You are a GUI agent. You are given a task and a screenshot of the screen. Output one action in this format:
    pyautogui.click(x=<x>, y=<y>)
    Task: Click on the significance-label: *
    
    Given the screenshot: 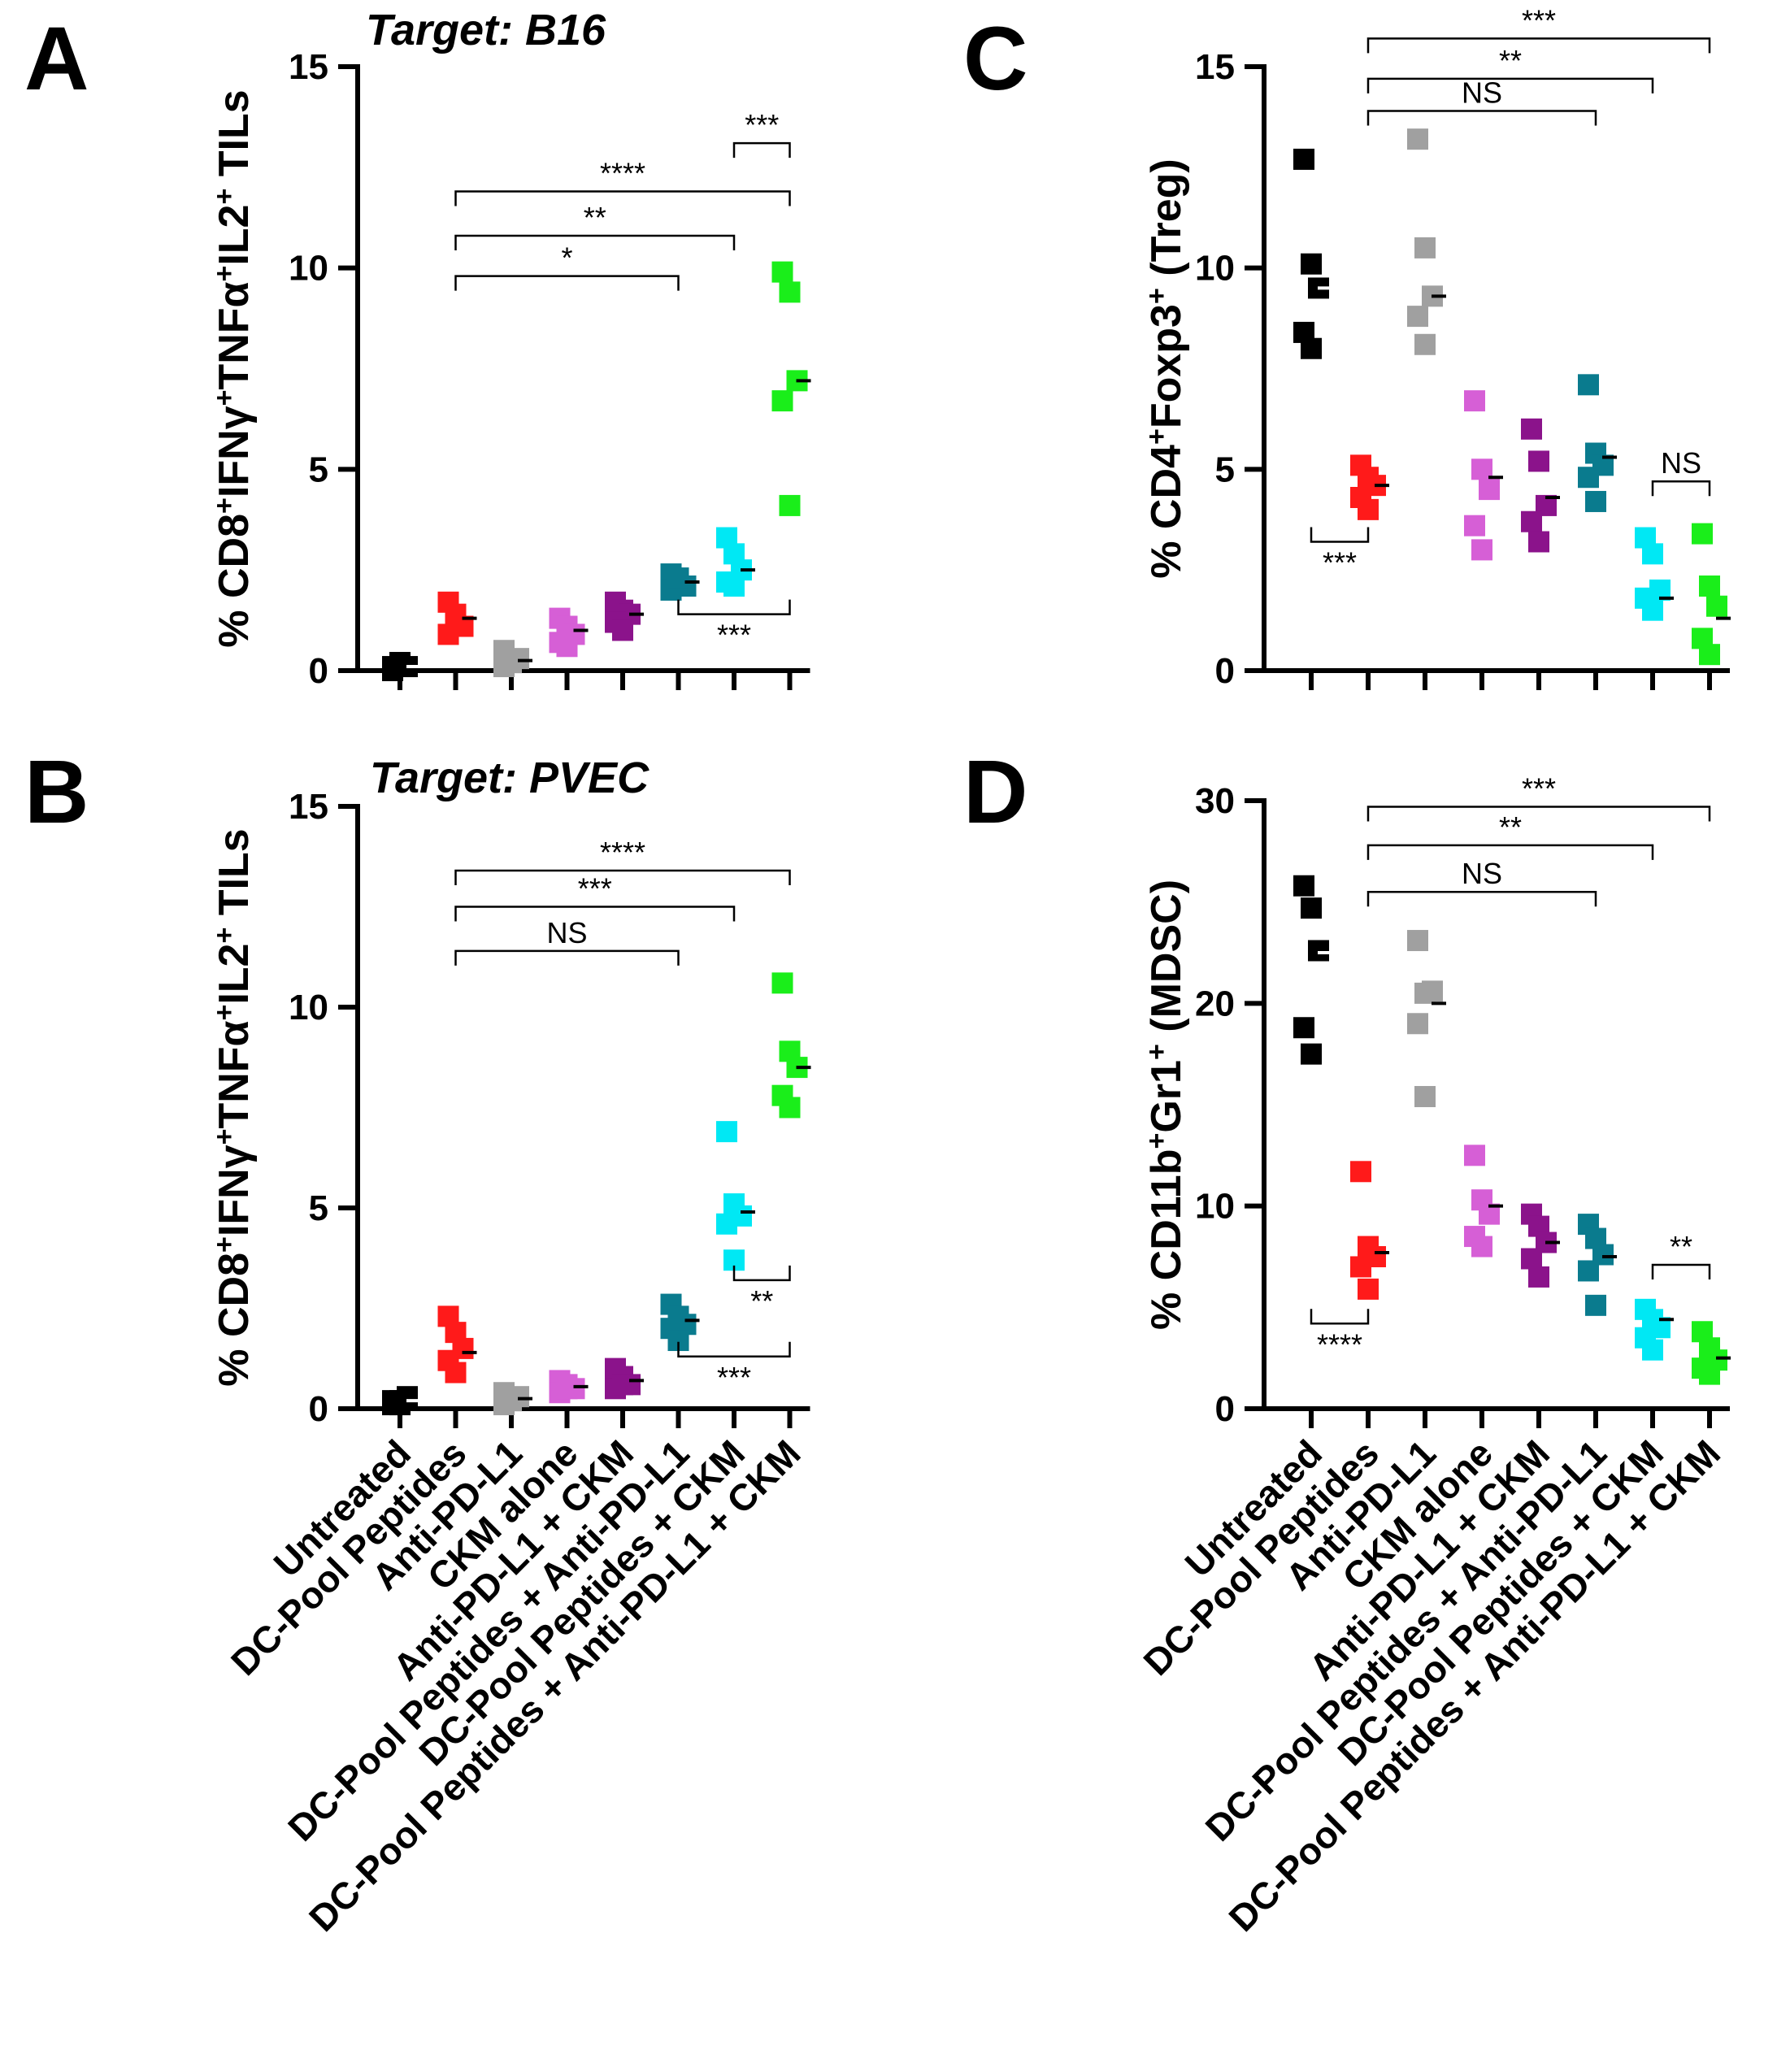 What is the action you would take?
    pyautogui.click(x=566, y=258)
    